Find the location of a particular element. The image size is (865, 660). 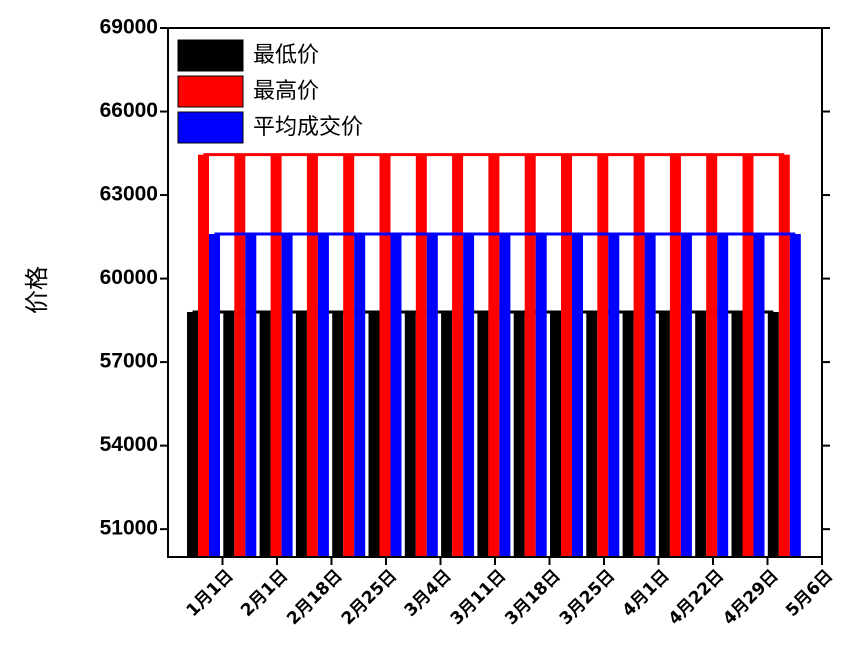

y-tick-label: 54000 is located at coordinates (129, 444).